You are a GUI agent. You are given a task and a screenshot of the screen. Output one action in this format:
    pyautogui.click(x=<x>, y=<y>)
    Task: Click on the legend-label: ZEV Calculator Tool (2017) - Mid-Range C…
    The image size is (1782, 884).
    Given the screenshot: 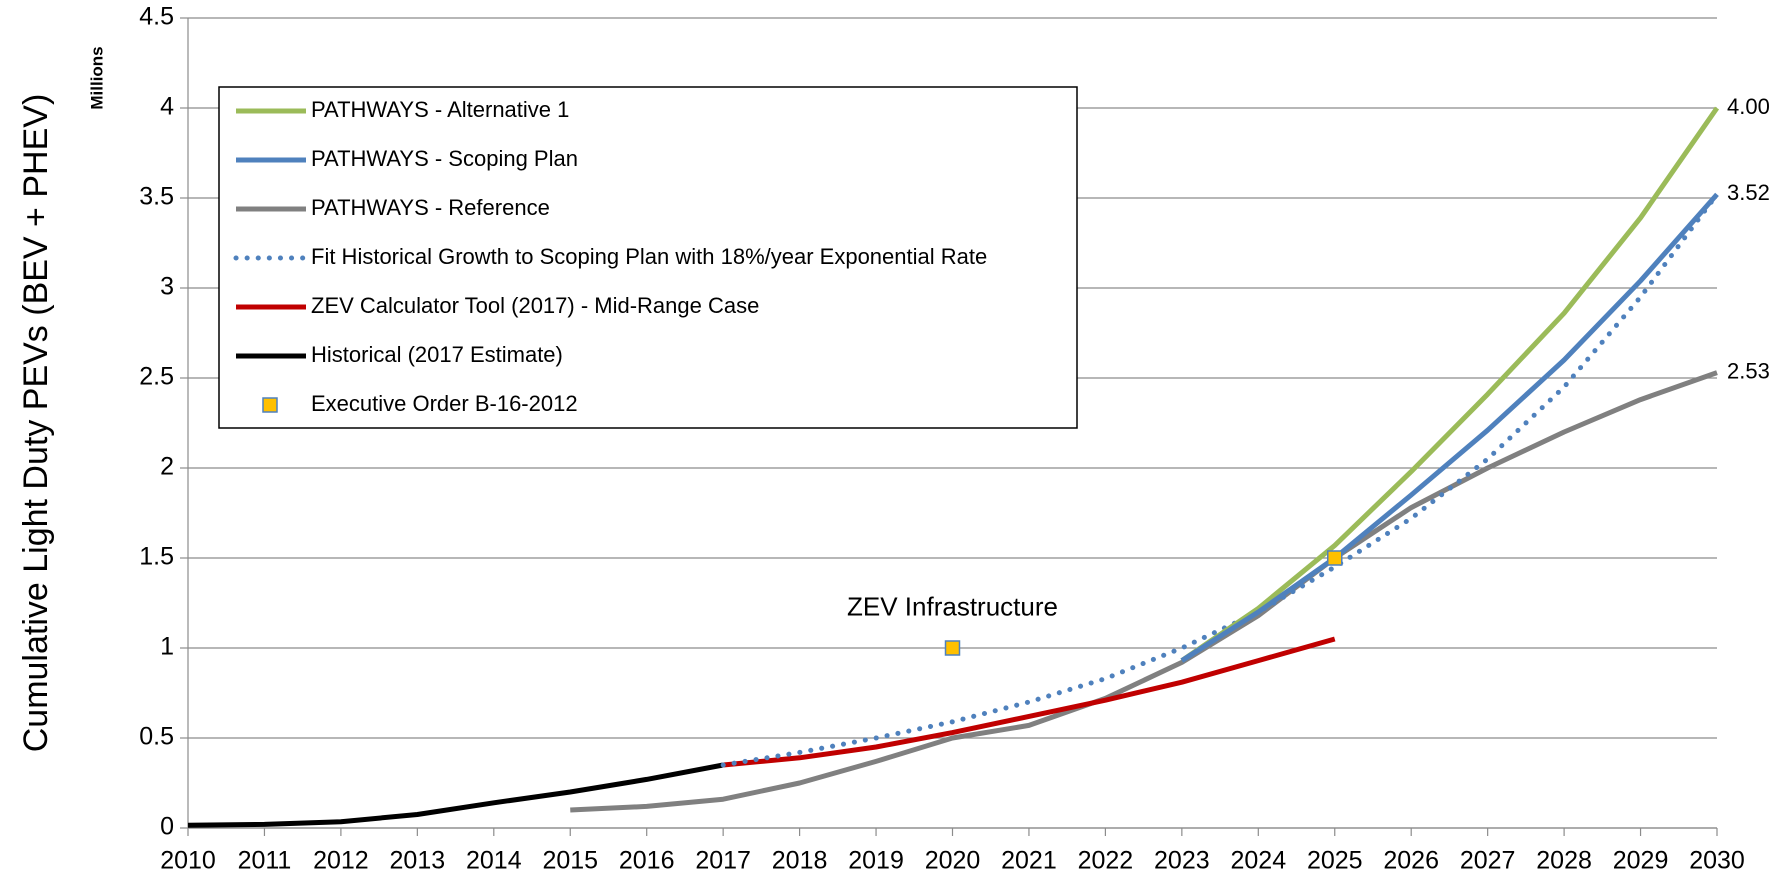 What is the action you would take?
    pyautogui.click(x=535, y=305)
    